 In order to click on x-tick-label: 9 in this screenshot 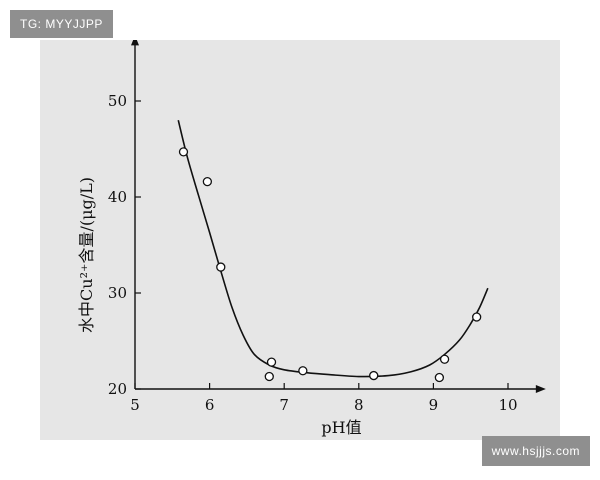, I will do `click(434, 405)`.